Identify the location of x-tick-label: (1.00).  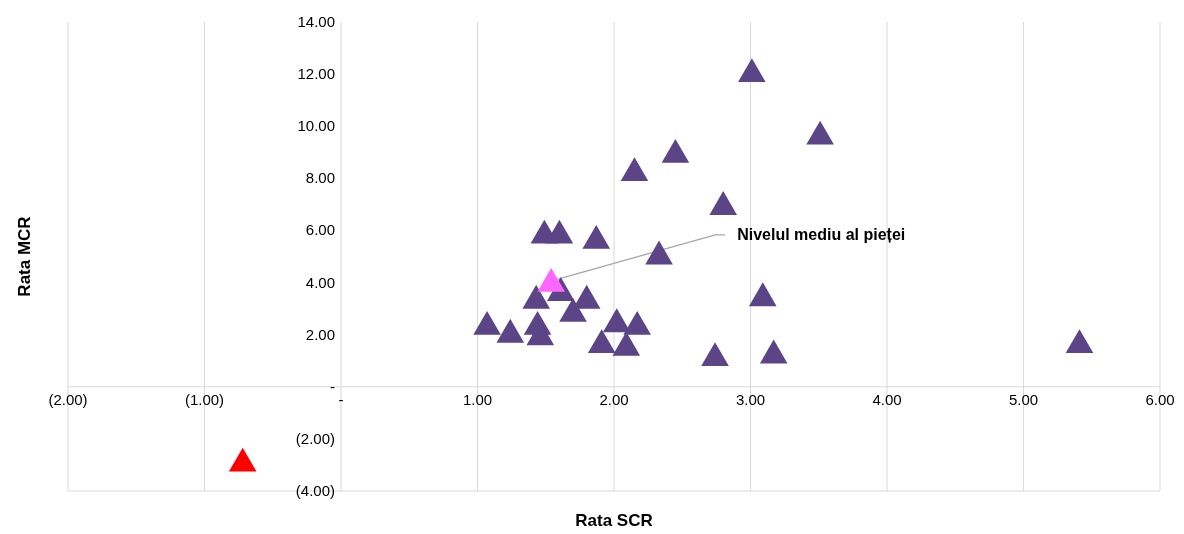
(204, 399).